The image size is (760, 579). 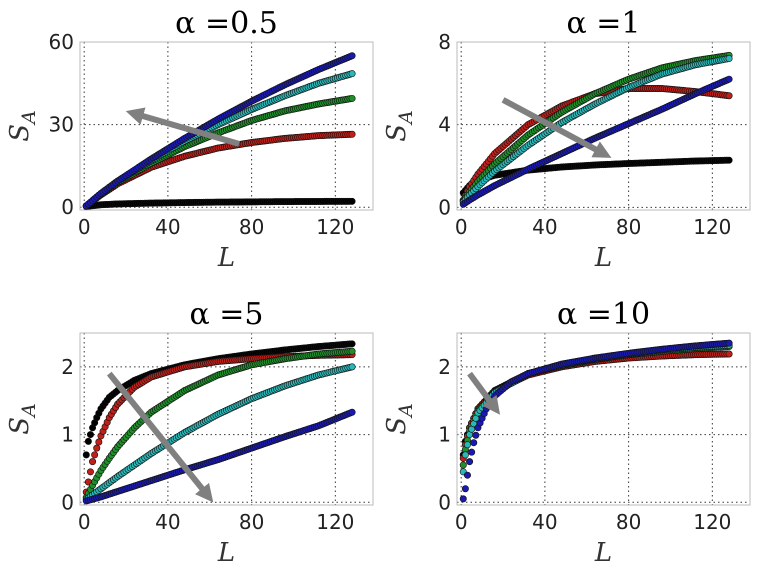 I want to click on chart-title: α =0.5, so click(x=226, y=23).